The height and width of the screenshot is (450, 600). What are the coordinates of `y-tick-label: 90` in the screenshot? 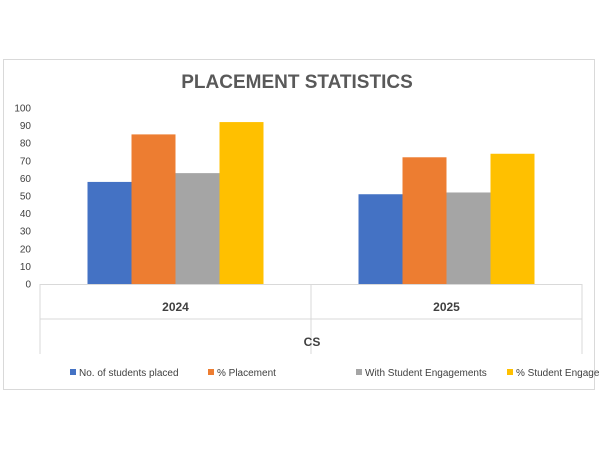 It's located at (26, 126).